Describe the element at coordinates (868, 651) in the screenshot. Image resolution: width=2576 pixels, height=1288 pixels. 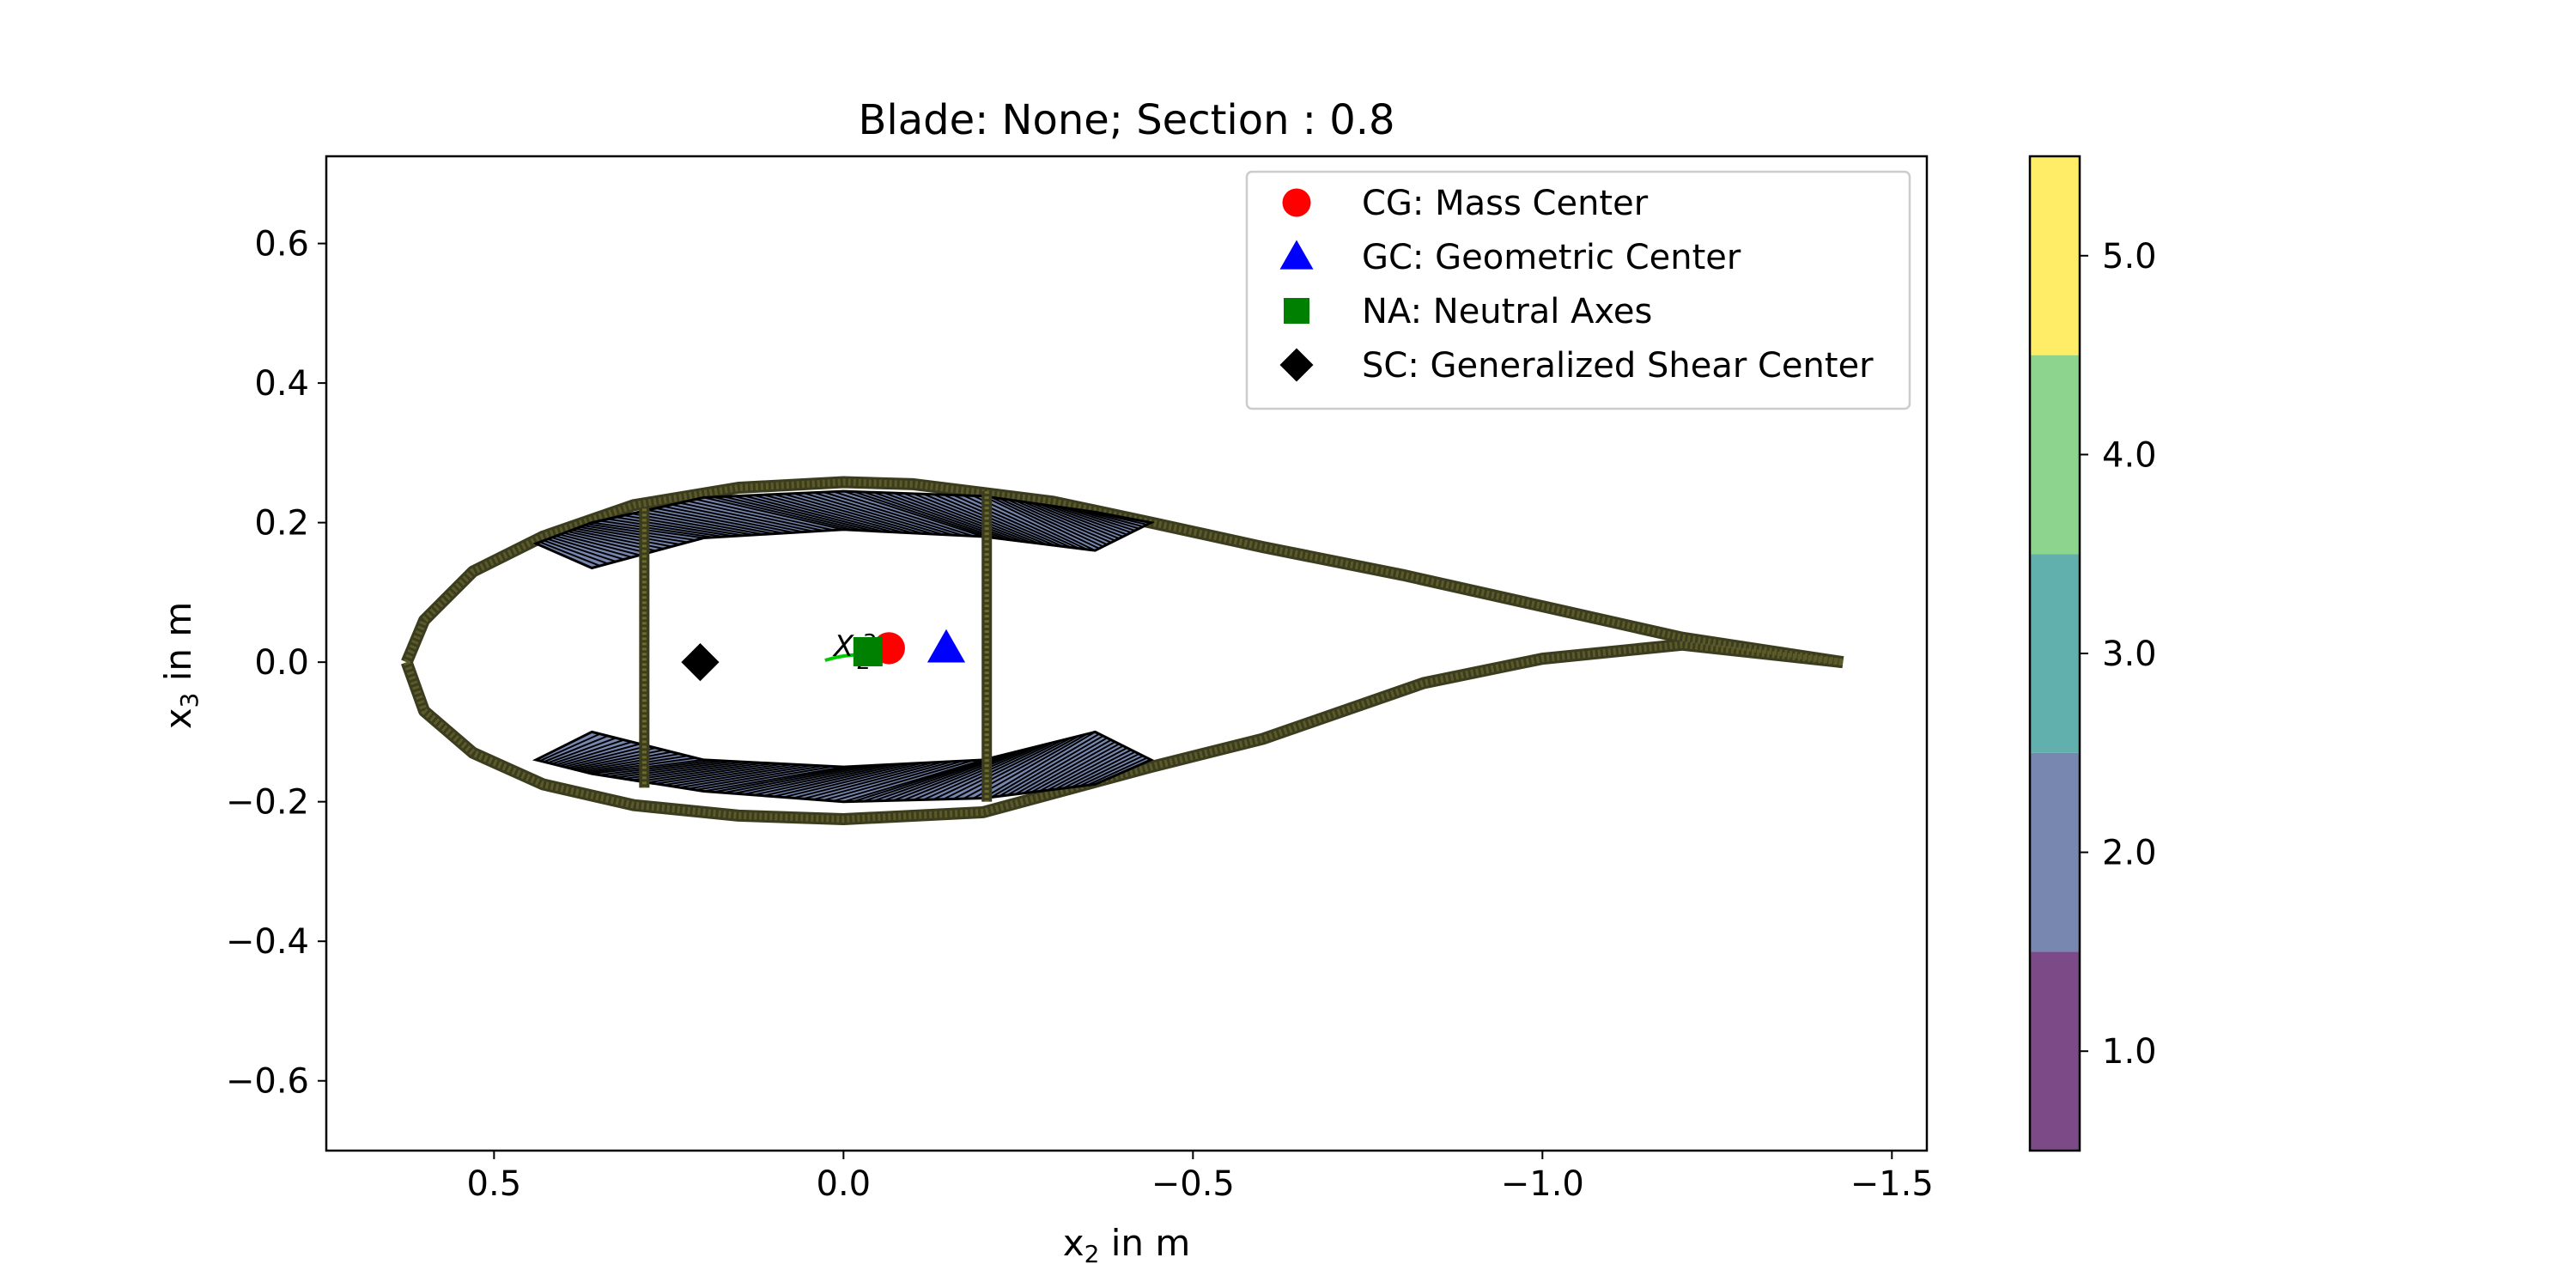
I see `na-neutral-axes-point` at that location.